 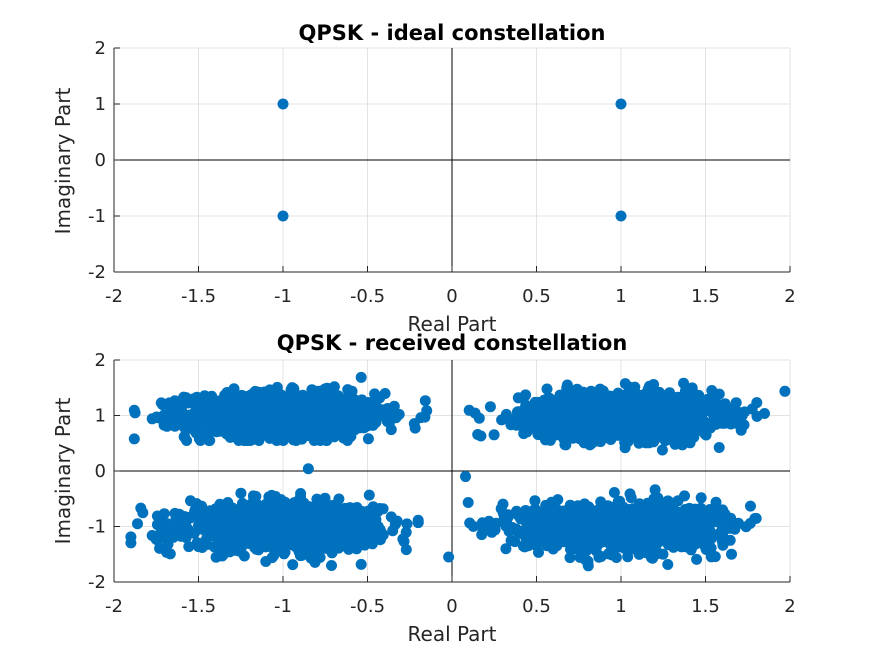 I want to click on y-tick-label: 0, so click(x=100, y=160).